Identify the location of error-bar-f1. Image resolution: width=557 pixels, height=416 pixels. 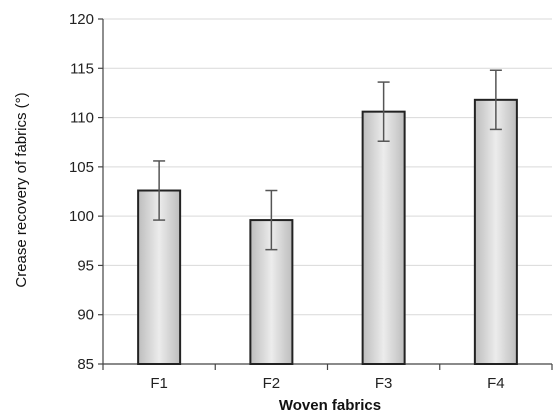
(159, 190).